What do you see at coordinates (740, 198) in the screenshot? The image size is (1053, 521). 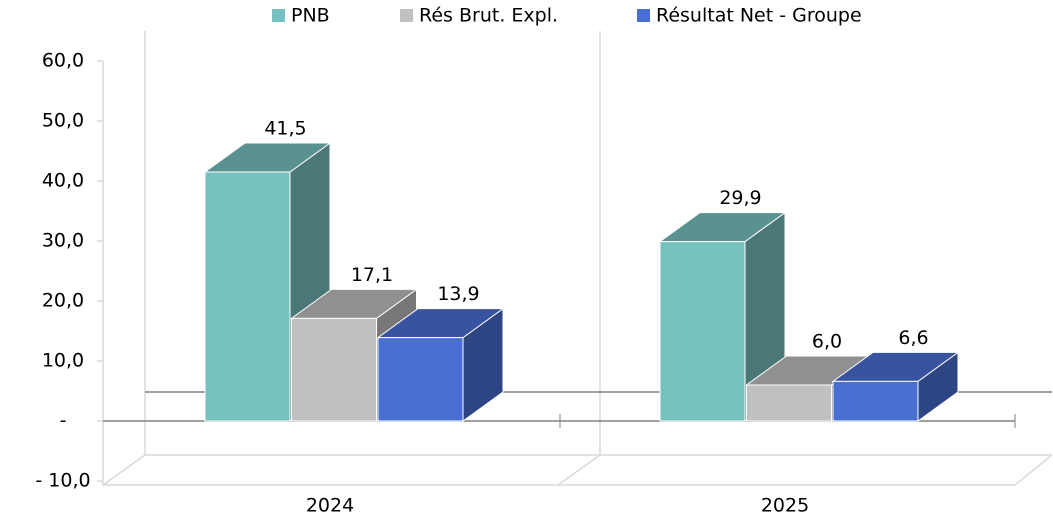 I see `value-label: 29,9` at bounding box center [740, 198].